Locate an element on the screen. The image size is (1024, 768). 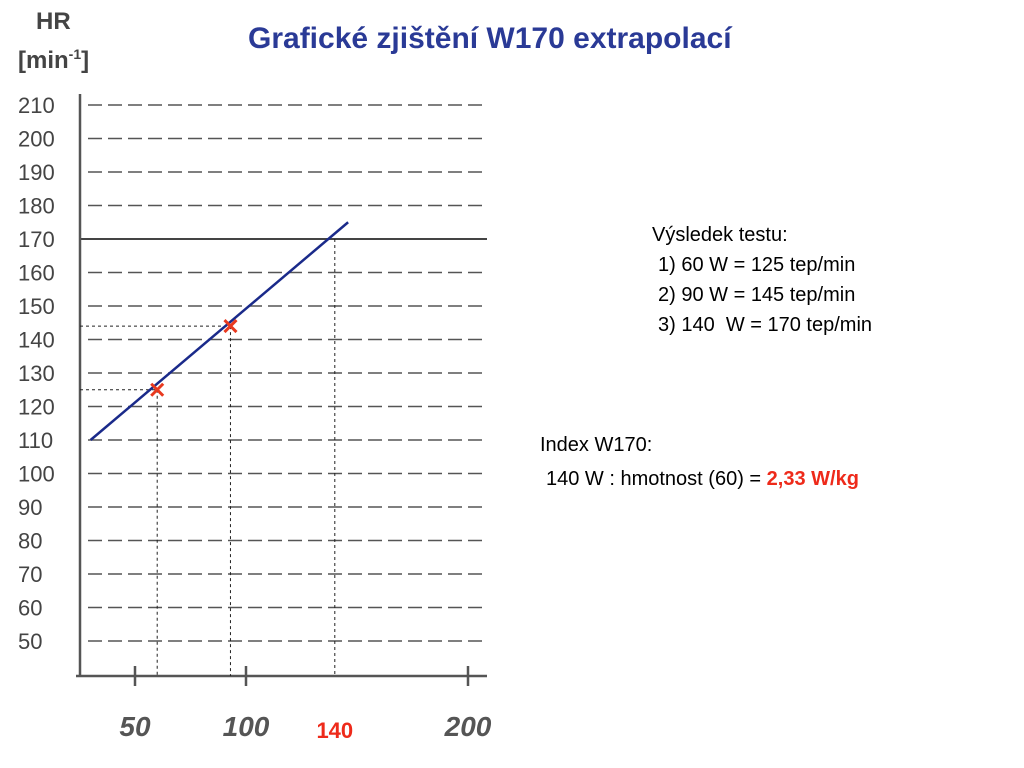
test-result-item-2: 2) 90 W = 145 tep/min is located at coordinates (757, 295).